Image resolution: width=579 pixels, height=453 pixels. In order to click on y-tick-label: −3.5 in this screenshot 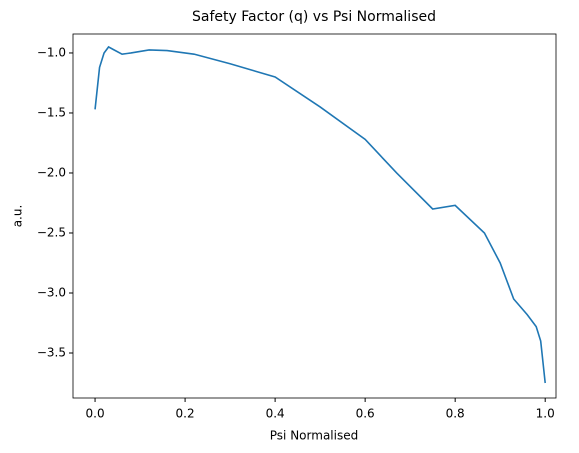, I will do `click(51, 352)`.